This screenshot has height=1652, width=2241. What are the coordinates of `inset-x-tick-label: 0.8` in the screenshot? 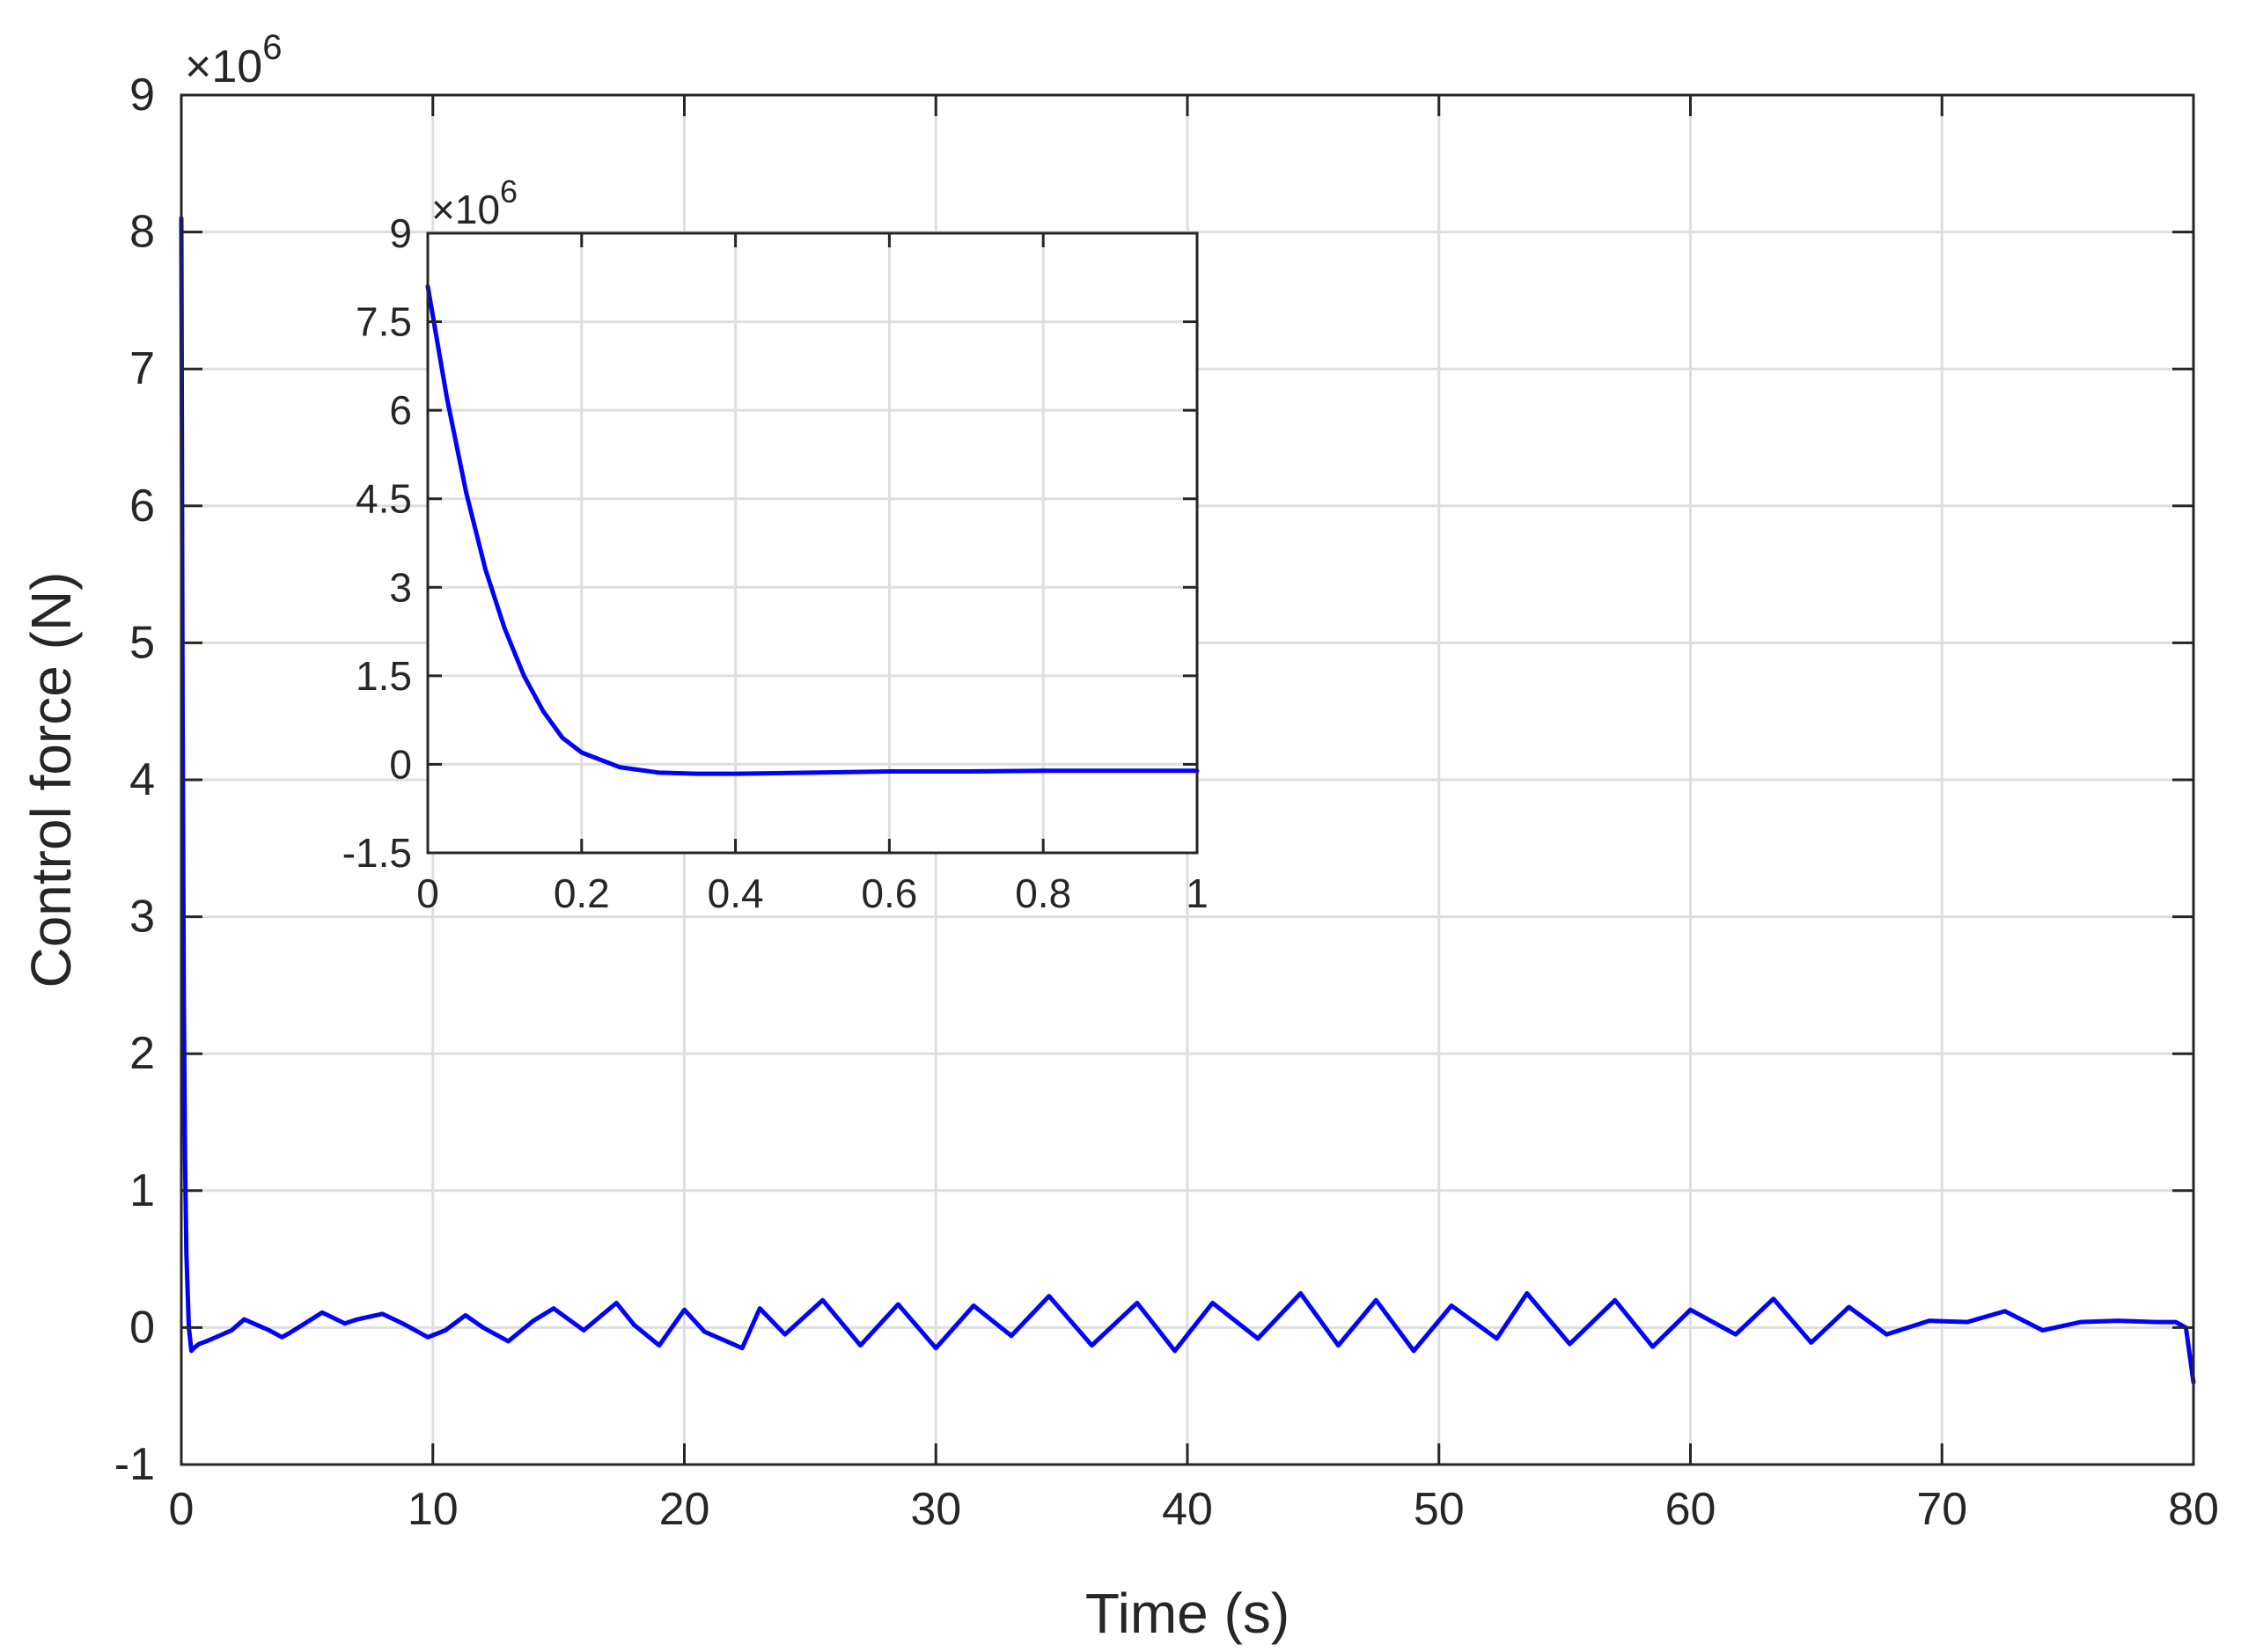 It's located at (1043, 893).